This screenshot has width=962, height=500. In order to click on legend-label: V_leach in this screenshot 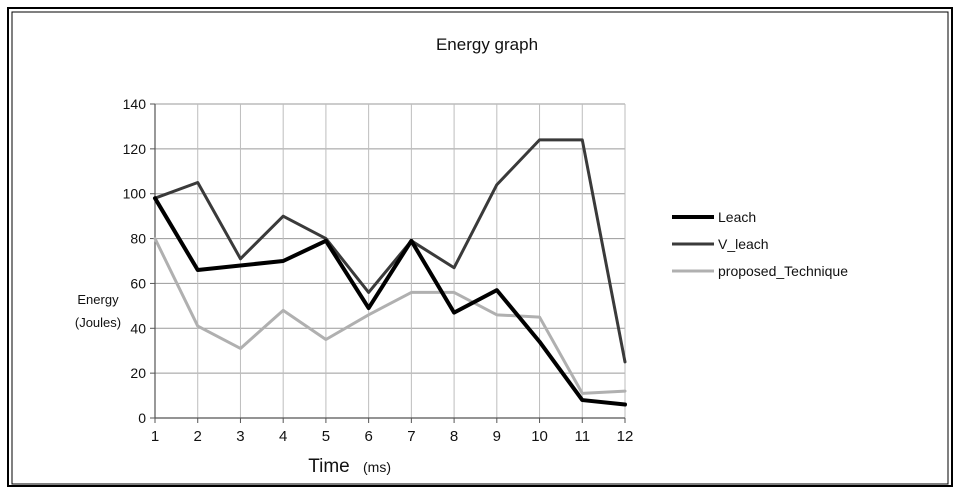, I will do `click(743, 244)`.